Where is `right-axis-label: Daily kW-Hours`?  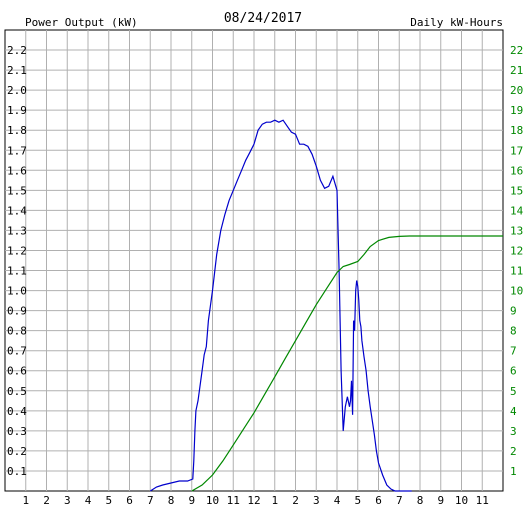 right-axis-label: Daily kW-Hours is located at coordinates (456, 22).